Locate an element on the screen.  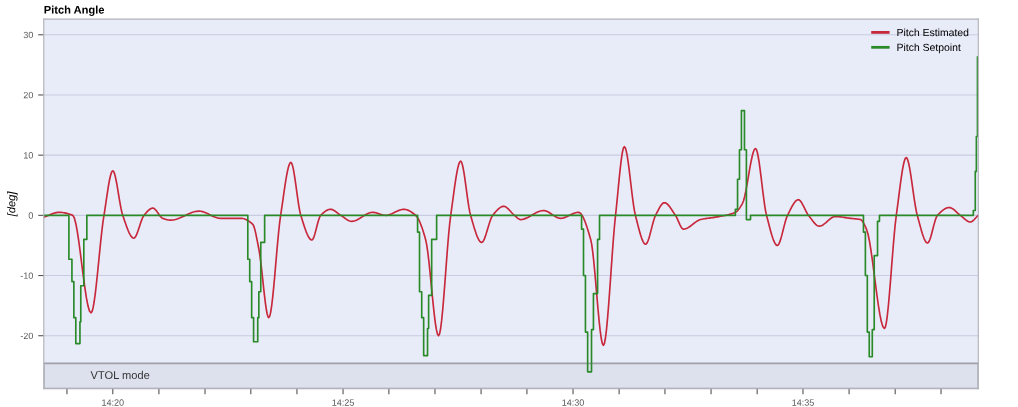
y-tick-label: -10 is located at coordinates (27, 275).